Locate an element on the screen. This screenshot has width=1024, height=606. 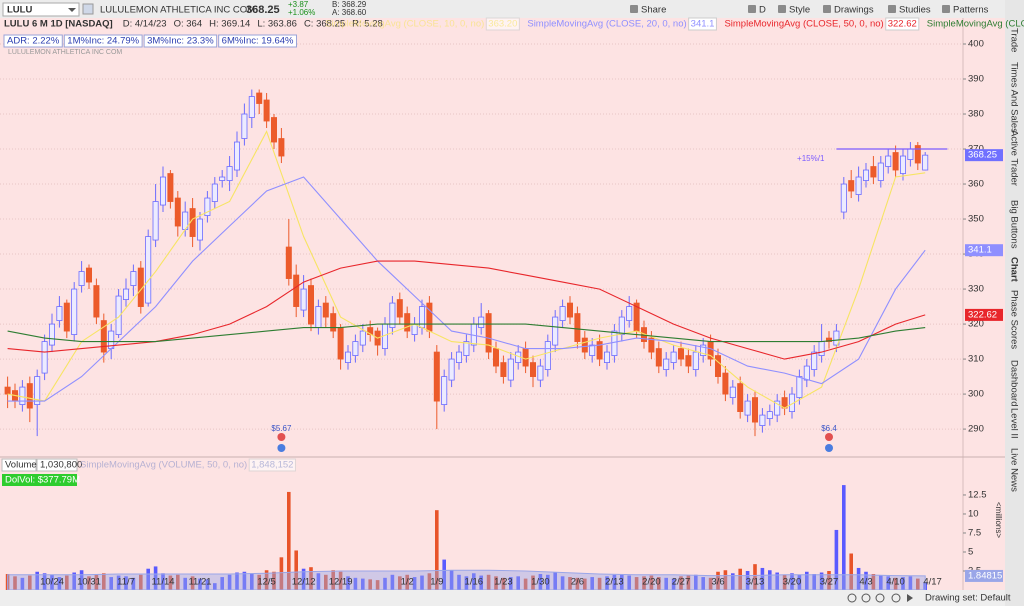
cursor-icon is located at coordinates (910, 598).